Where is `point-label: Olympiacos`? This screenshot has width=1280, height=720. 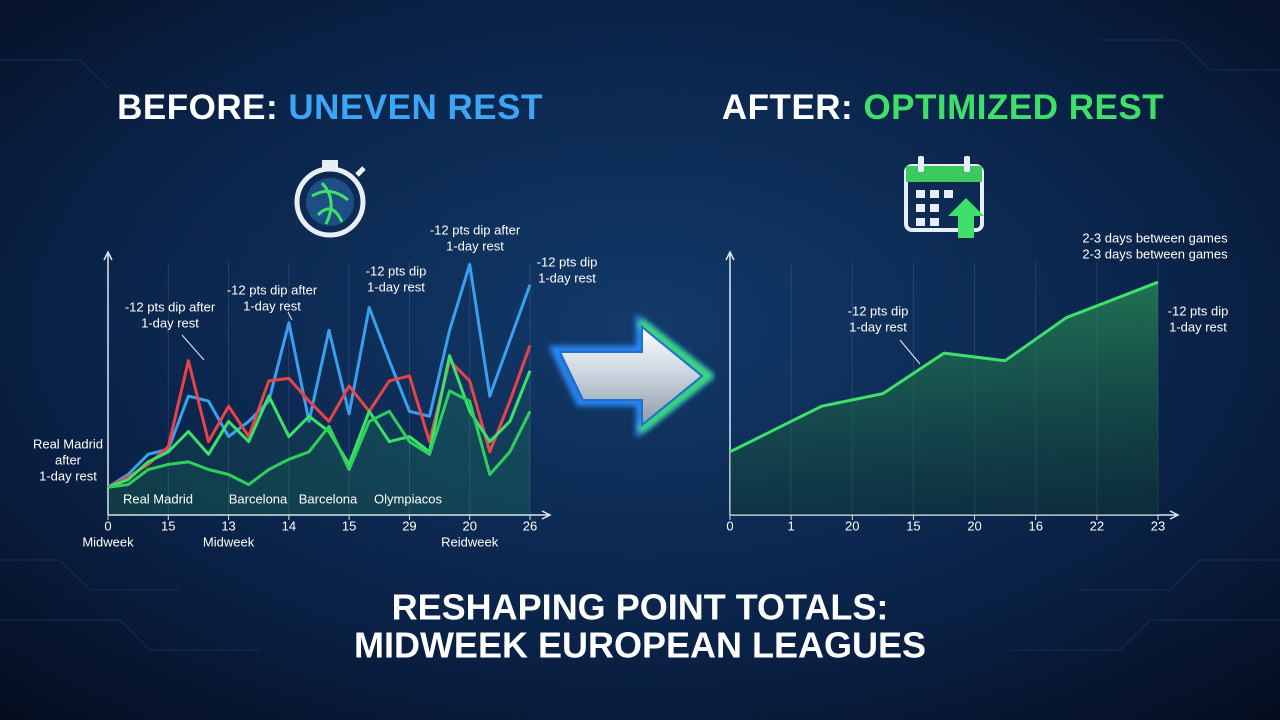 point-label: Olympiacos is located at coordinates (408, 498).